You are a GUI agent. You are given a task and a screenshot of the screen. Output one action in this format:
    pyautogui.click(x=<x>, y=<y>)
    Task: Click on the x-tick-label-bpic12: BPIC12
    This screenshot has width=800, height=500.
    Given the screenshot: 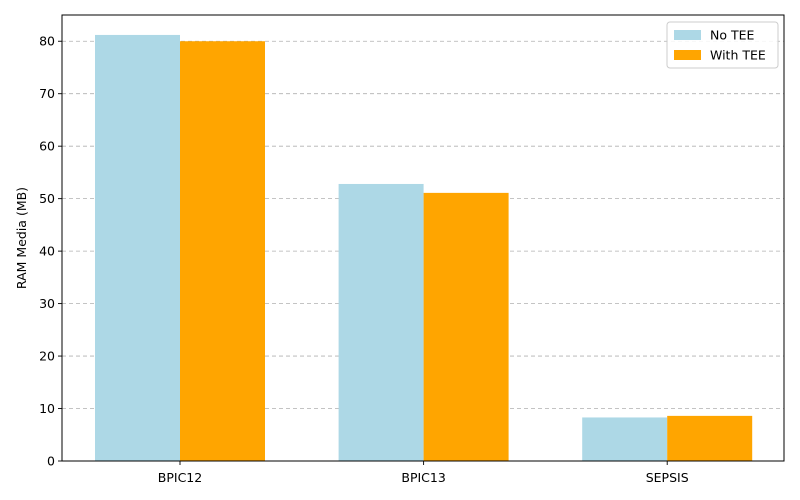 What is the action you would take?
    pyautogui.click(x=180, y=477)
    